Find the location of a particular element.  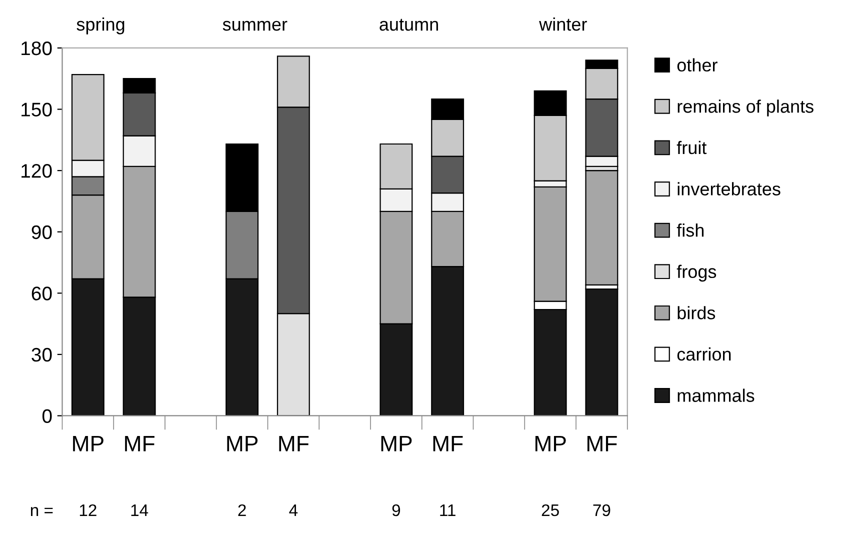

text: 14 is located at coordinates (139, 510).